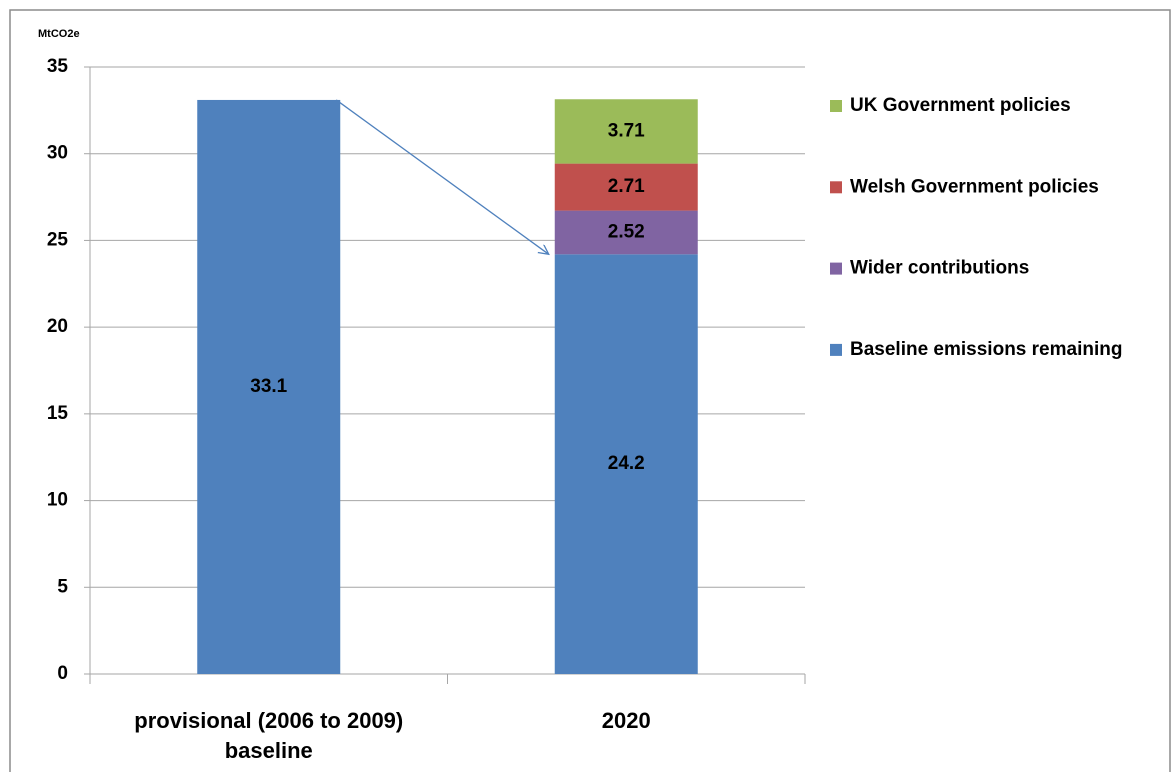  I want to click on data-label: 2.71, so click(626, 186).